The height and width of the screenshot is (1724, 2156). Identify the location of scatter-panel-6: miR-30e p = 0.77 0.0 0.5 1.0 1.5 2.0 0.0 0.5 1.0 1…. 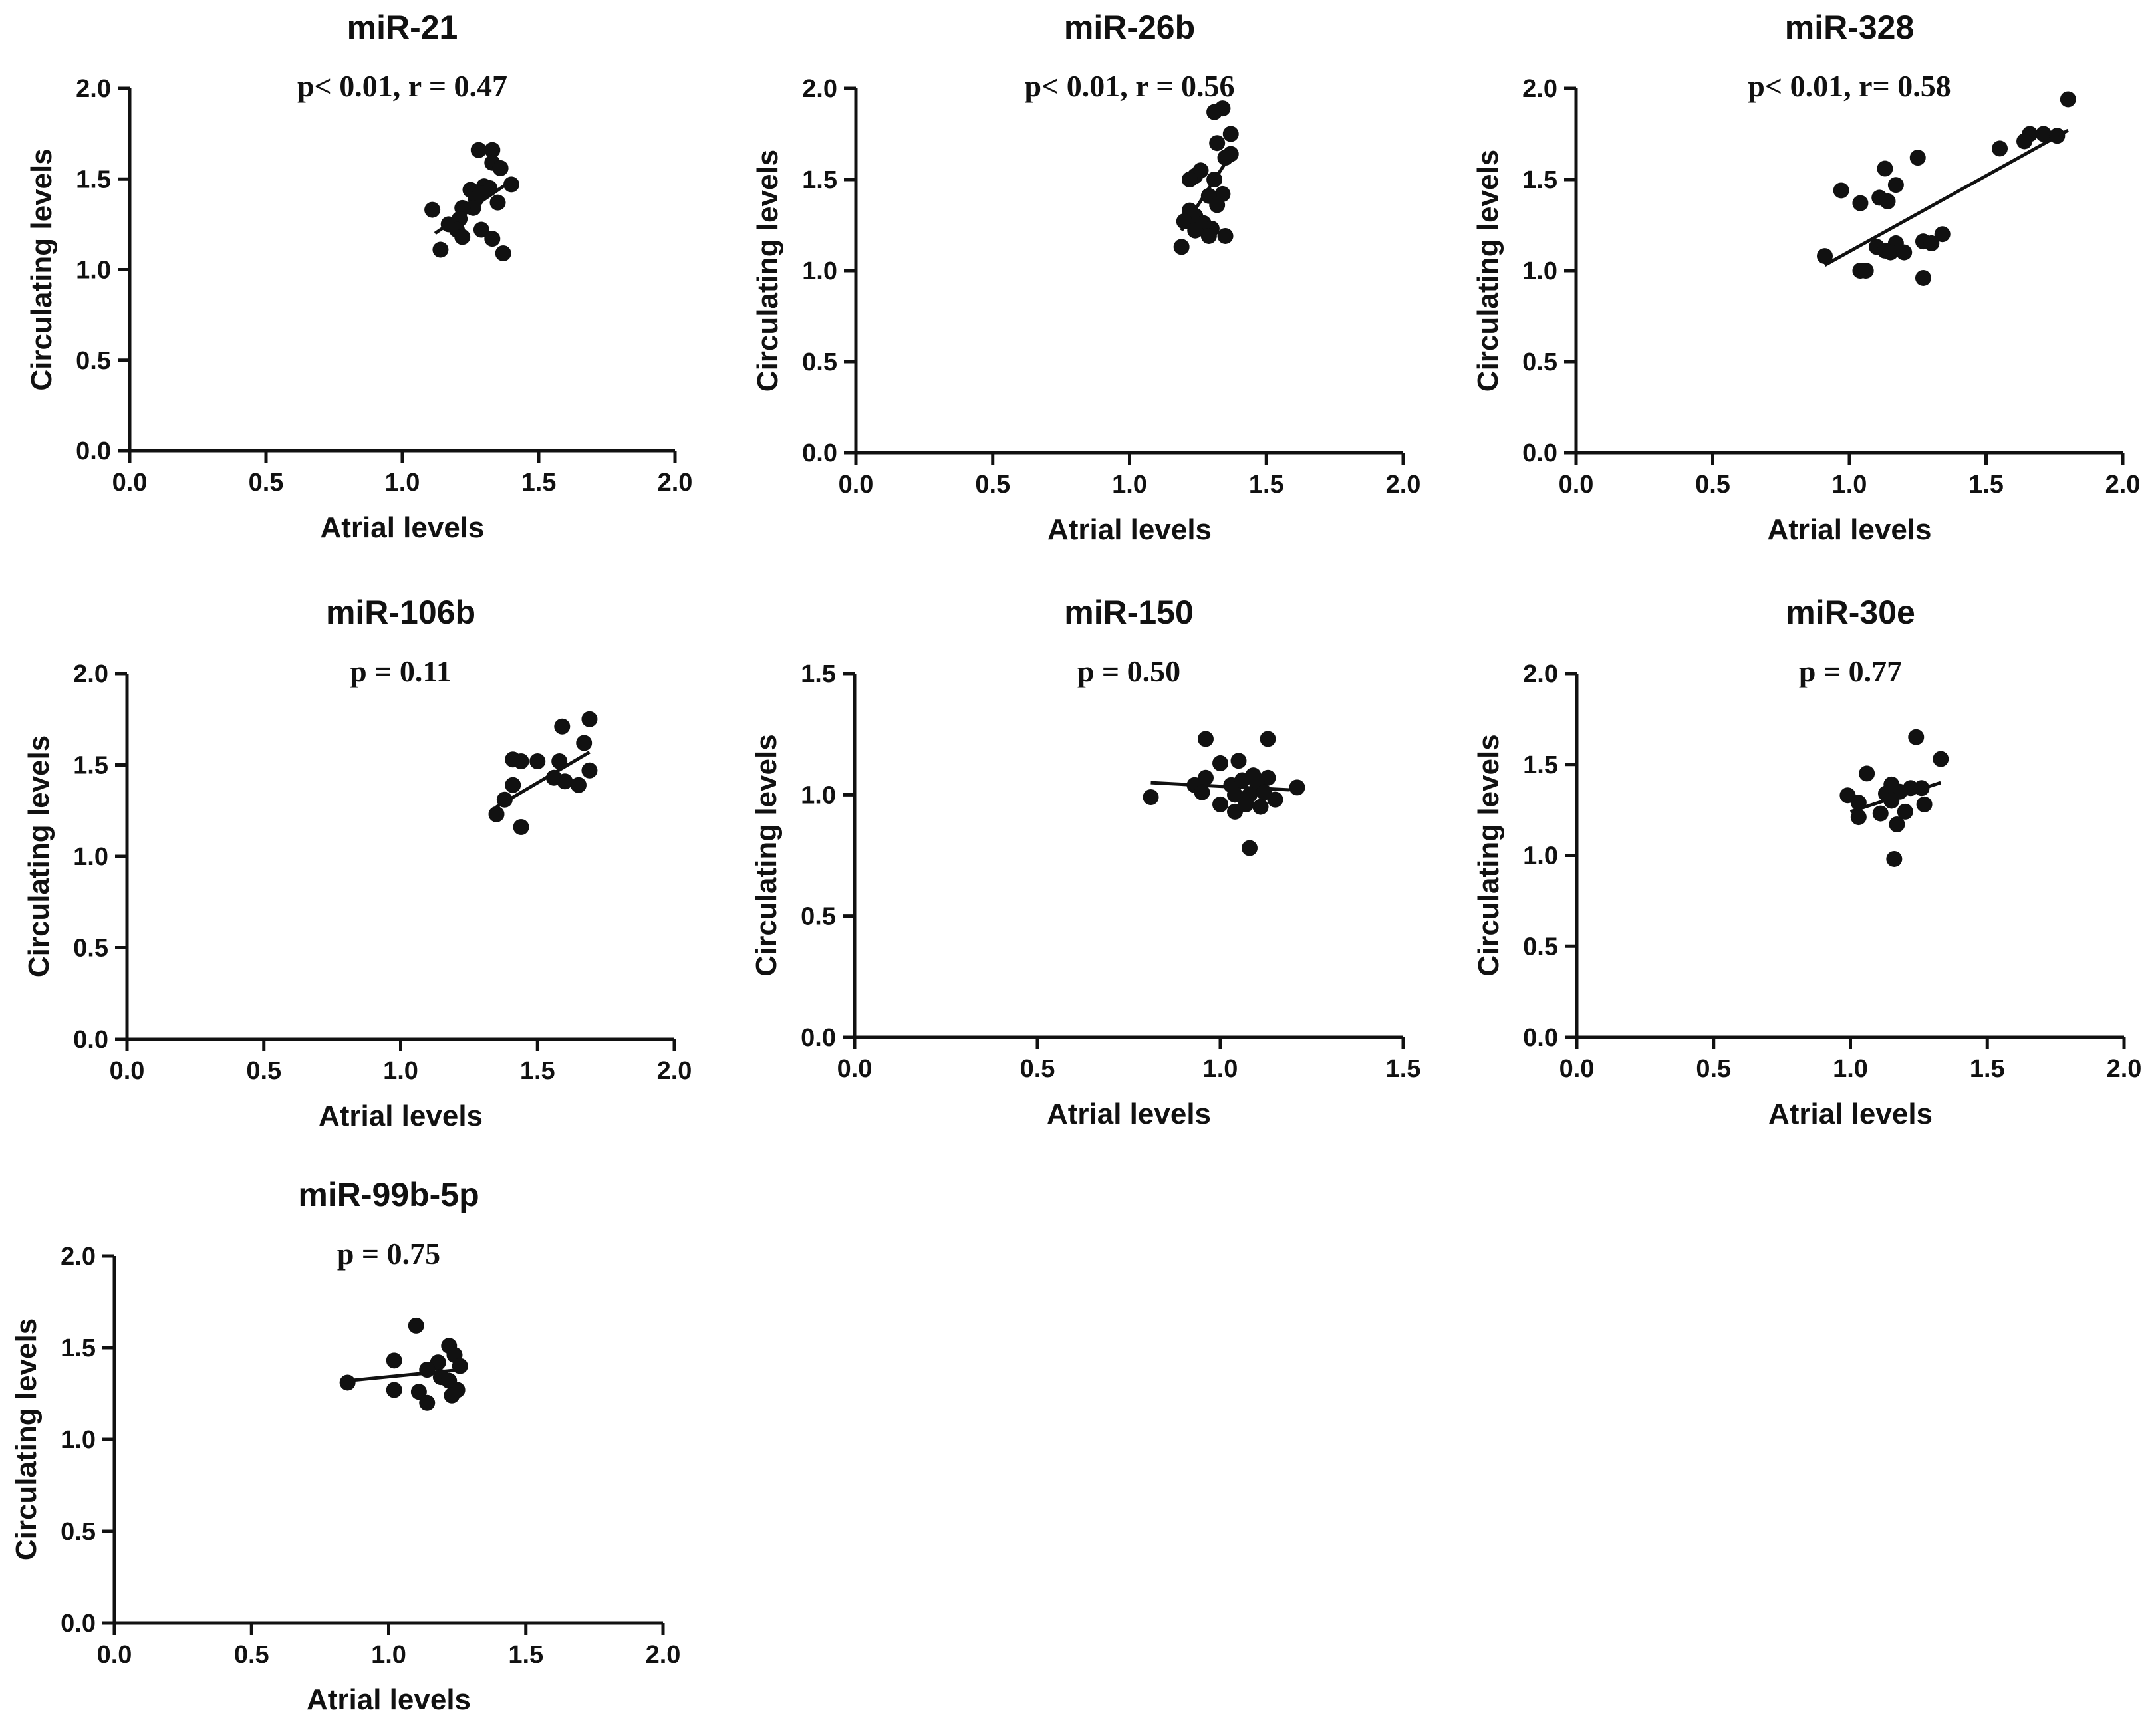
(1807, 862).